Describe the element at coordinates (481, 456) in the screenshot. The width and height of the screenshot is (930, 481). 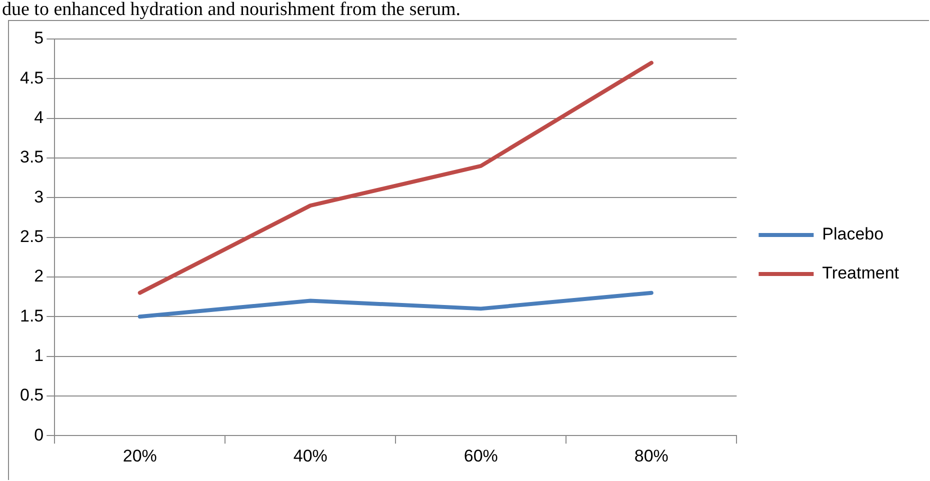
I see `x-tick-label: 60%` at that location.